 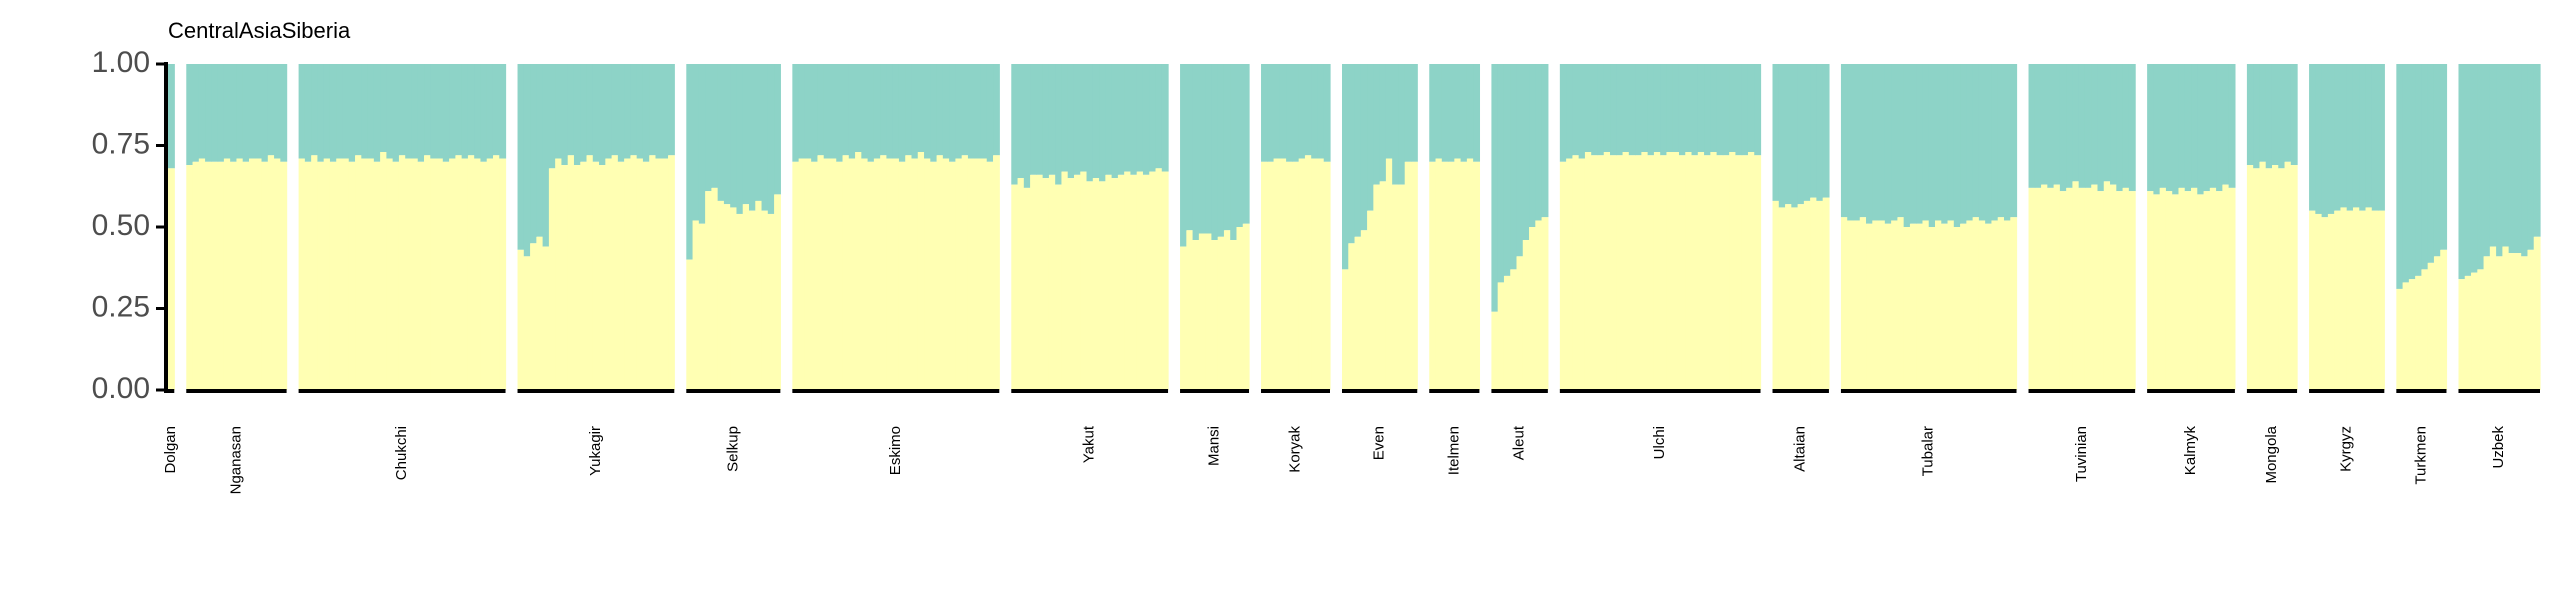 I want to click on group-label: Tubalar, so click(x=1928, y=451).